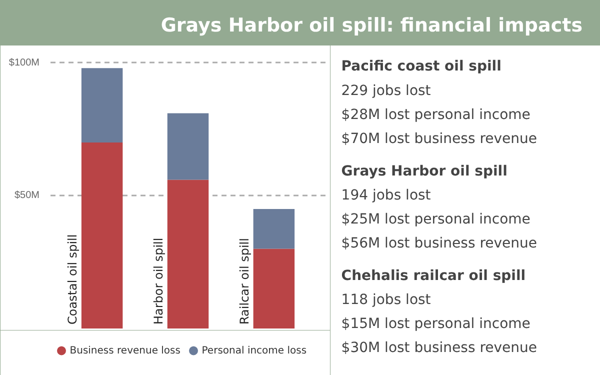 This screenshot has height=375, width=600. Describe the element at coordinates (435, 324) in the screenshot. I see `text: $15M lost personal income` at that location.